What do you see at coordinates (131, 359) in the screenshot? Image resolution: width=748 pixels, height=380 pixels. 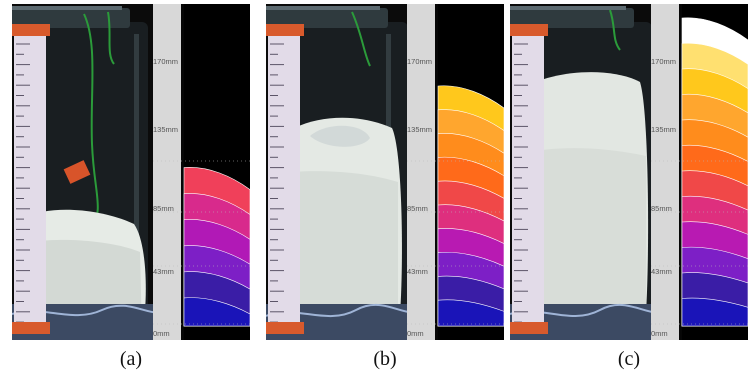 I see `caption-a: (a)` at bounding box center [131, 359].